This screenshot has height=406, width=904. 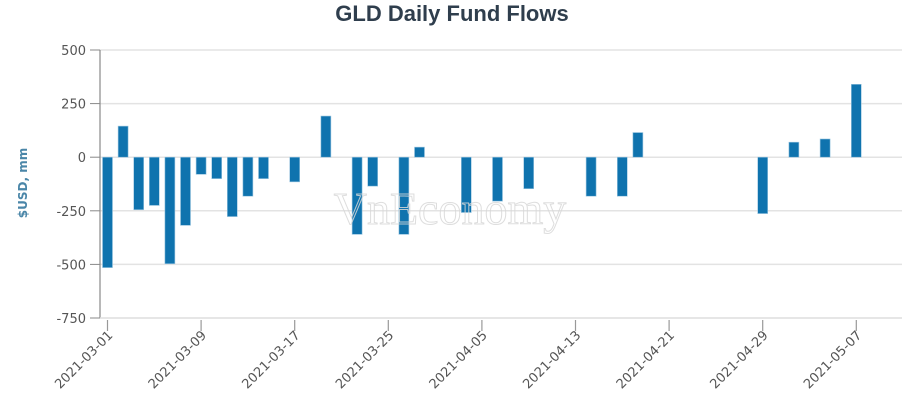 What do you see at coordinates (271, 360) in the screenshot?
I see `x-tick-label: 2021-03-17` at bounding box center [271, 360].